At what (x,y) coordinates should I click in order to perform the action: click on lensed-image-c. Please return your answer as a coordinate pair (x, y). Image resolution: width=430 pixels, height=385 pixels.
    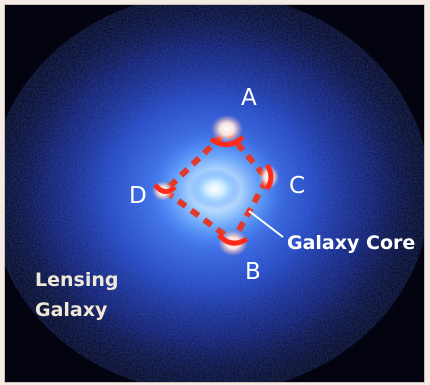
    Looking at the image, I should click on (269, 177).